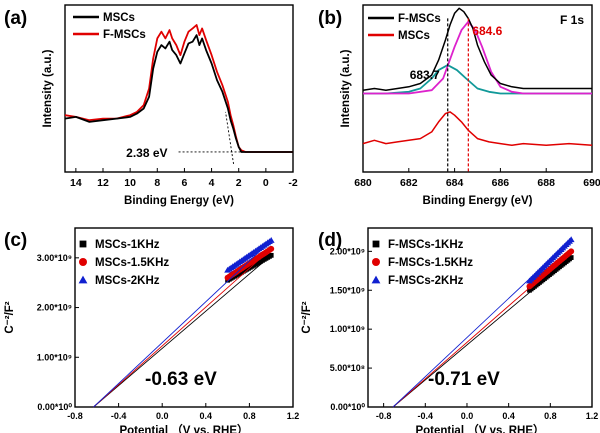 Image resolution: width=600 pixels, height=433 pixels. Describe the element at coordinates (157, 183) in the screenshot. I see `x-tick-label: 8` at that location.